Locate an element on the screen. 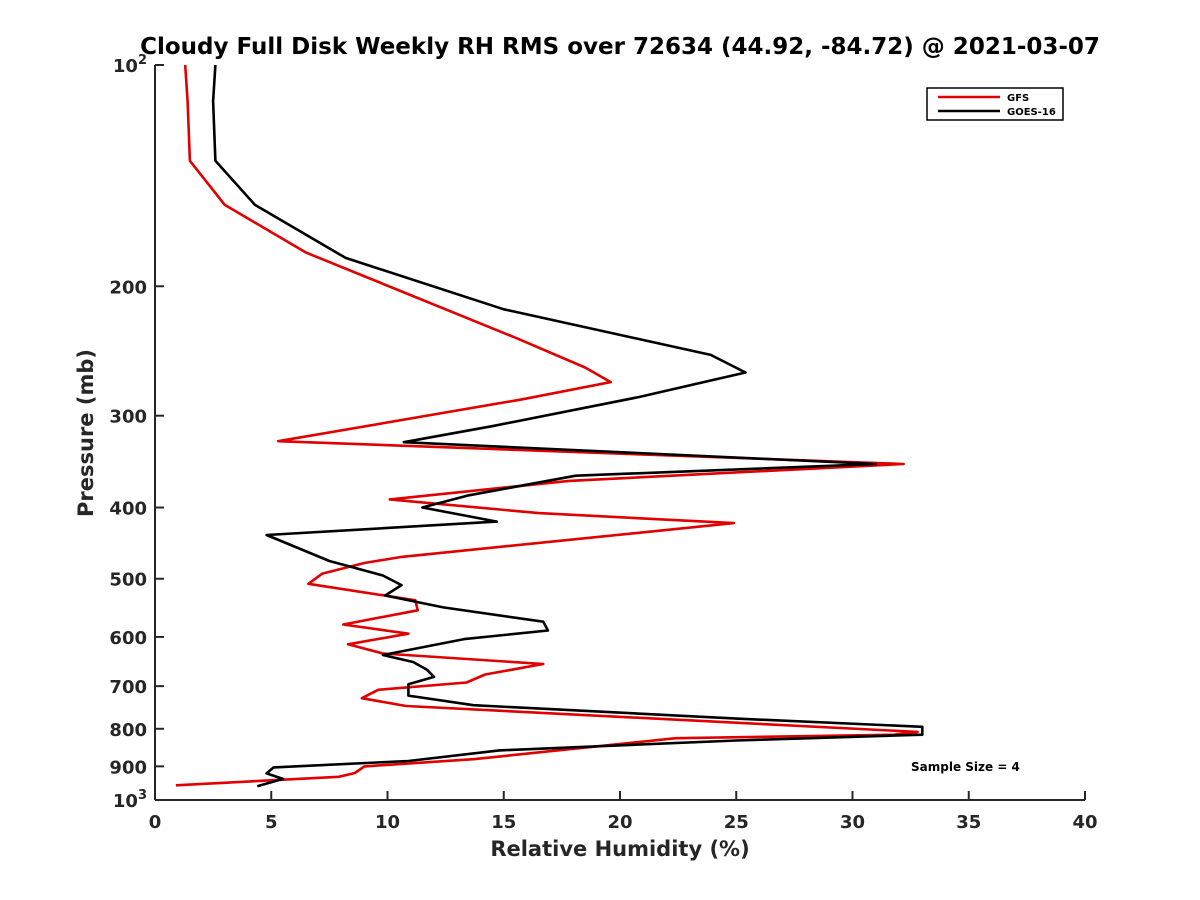 Image resolution: width=1200 pixels, height=900 pixels. y-tick-label: 400 is located at coordinates (128, 509).